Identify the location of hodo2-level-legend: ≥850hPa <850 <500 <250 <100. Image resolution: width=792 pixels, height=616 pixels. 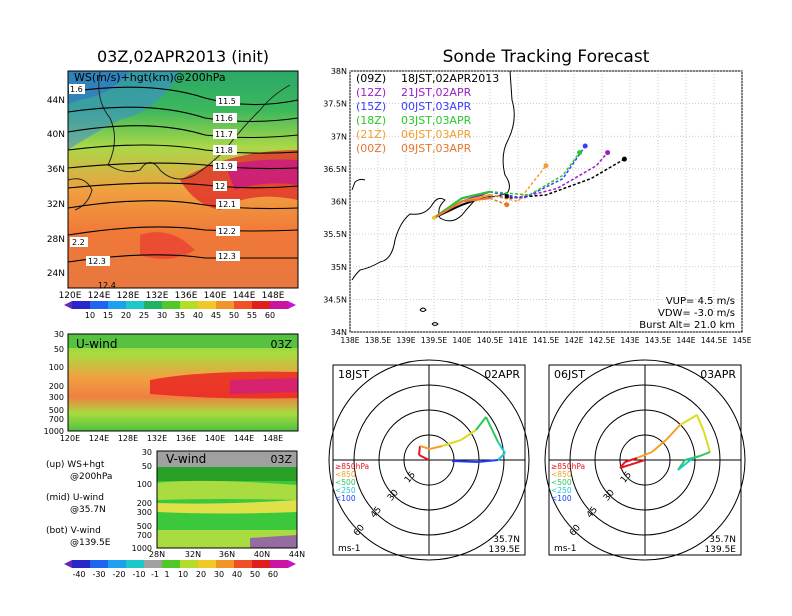
(568, 482).